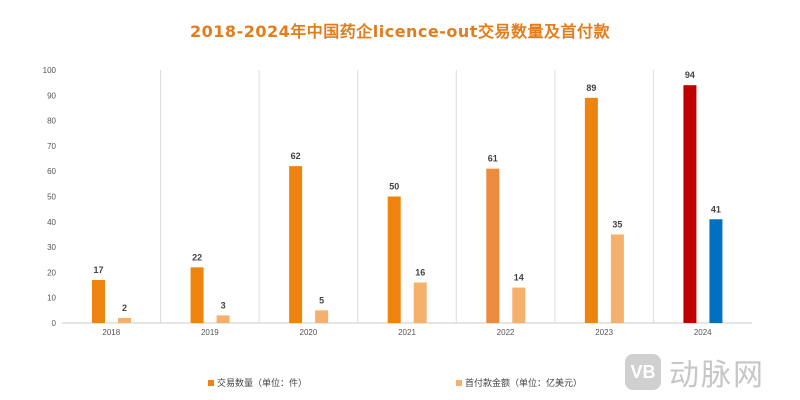 The image size is (800, 400). Describe the element at coordinates (690, 75) in the screenshot. I see `data-label: 94` at that location.